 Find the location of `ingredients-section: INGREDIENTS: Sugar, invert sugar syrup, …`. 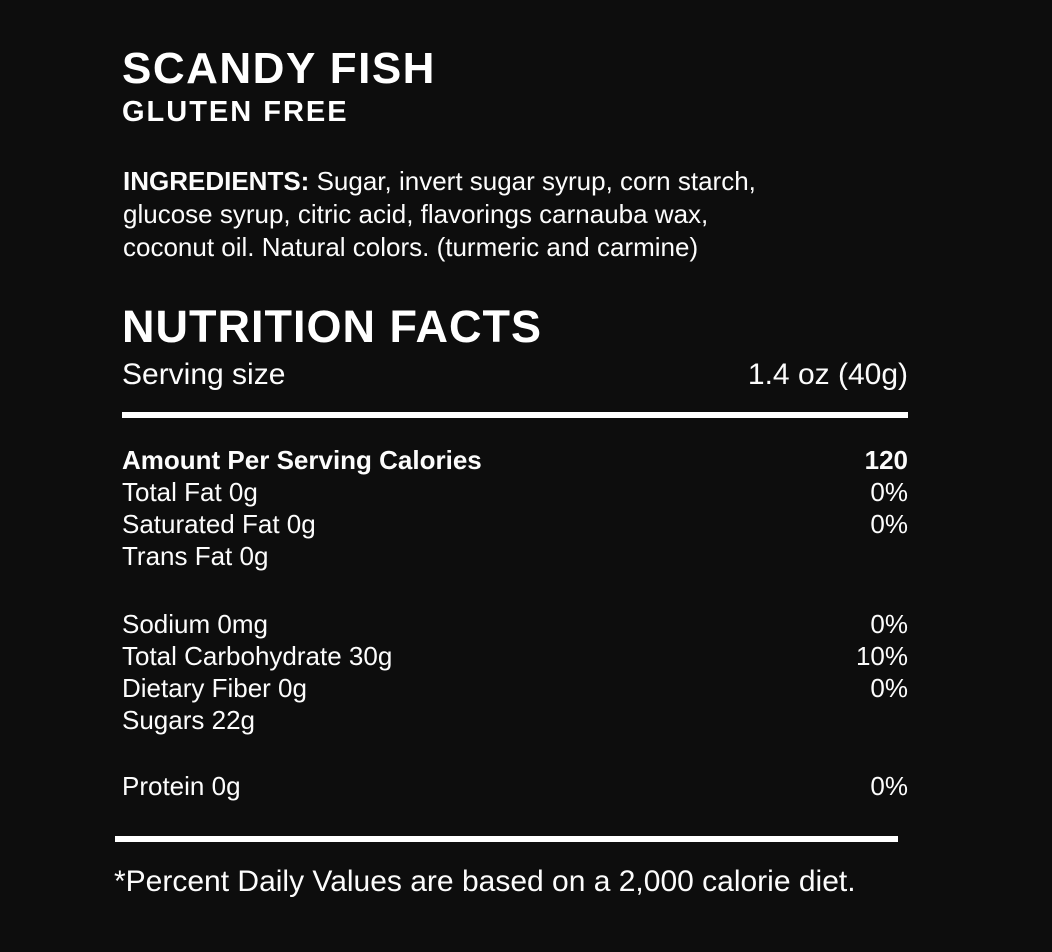

ingredients-section: INGREDIENTS: Sugar, invert sugar syrup, … is located at coordinates (439, 214).